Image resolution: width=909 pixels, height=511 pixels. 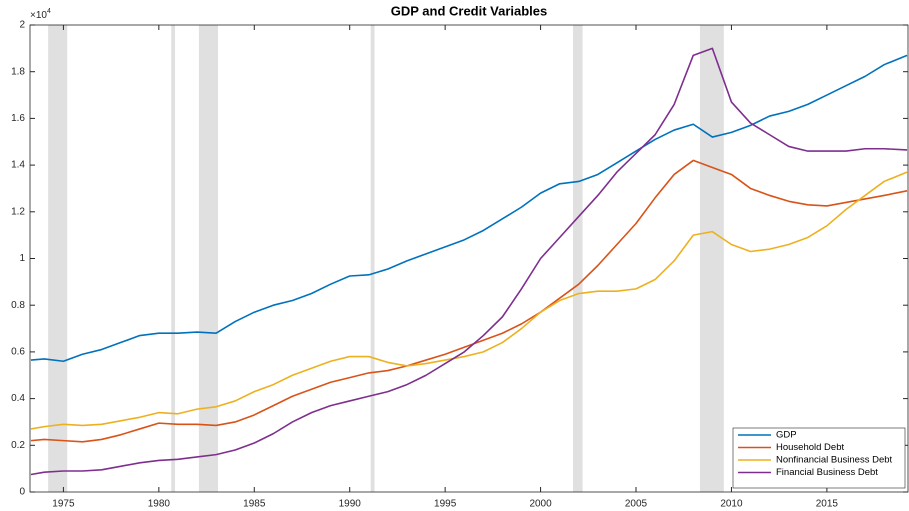 I want to click on y-tick-label: 0.2, so click(x=18, y=445).